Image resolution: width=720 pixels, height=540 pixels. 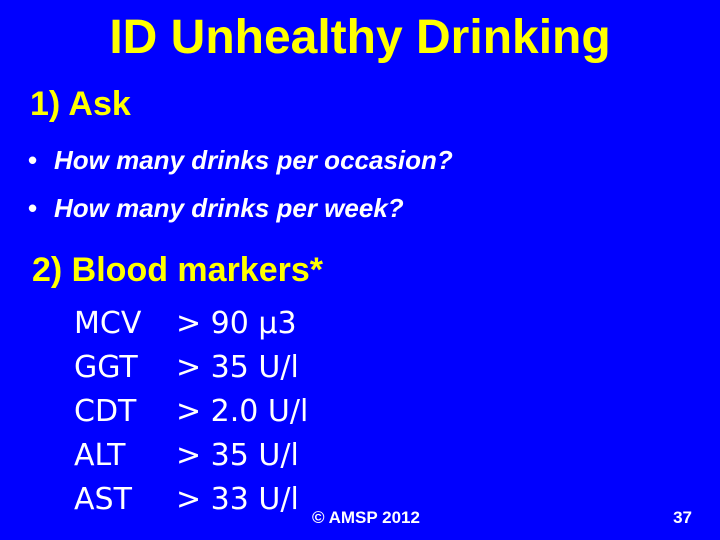 I want to click on marker-row-cdt: CDT > 2.0 U/l, so click(x=191, y=414).